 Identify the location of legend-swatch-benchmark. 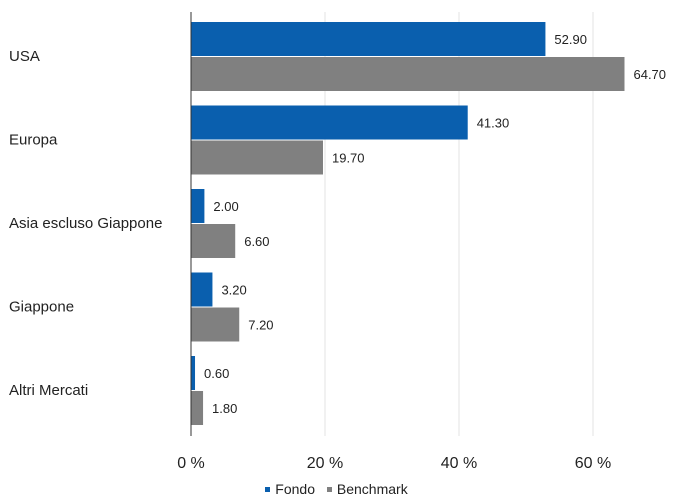
(329, 489).